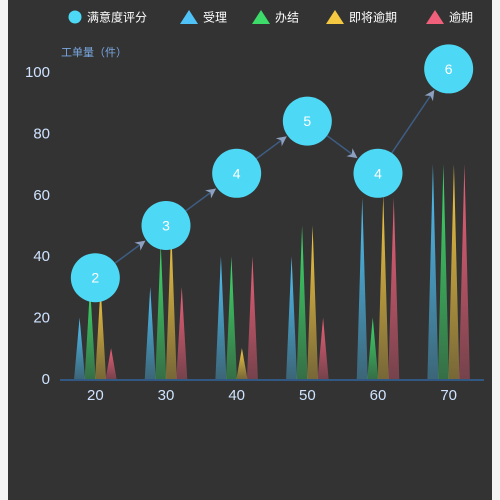  Describe the element at coordinates (307, 395) in the screenshot. I see `x-tick-label: 50` at that location.